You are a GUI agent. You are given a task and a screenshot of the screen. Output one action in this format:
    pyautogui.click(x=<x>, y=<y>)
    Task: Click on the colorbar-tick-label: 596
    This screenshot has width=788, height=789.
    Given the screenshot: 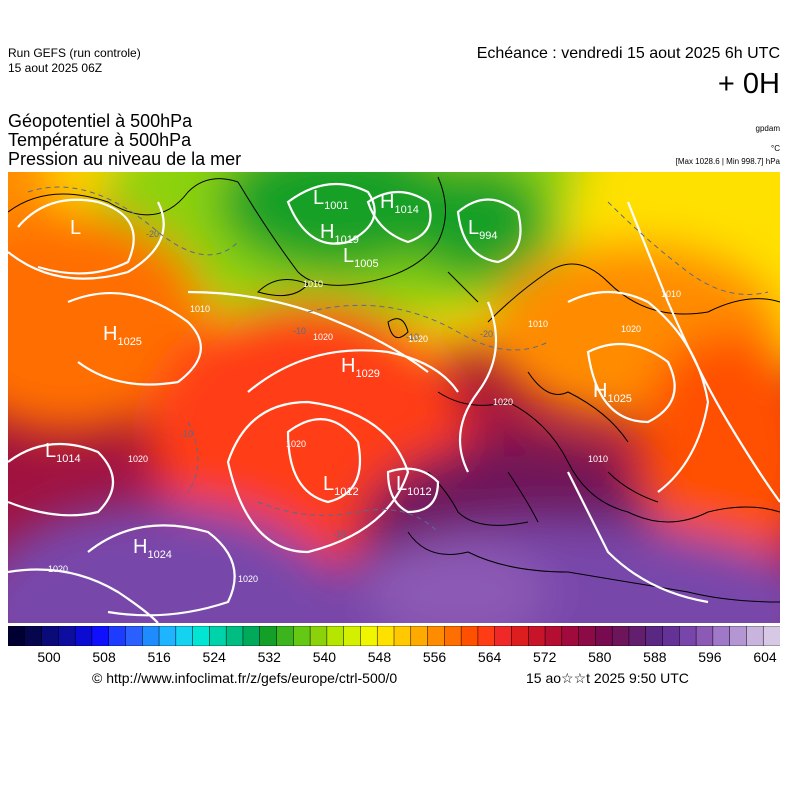 What is the action you would take?
    pyautogui.click(x=710, y=657)
    